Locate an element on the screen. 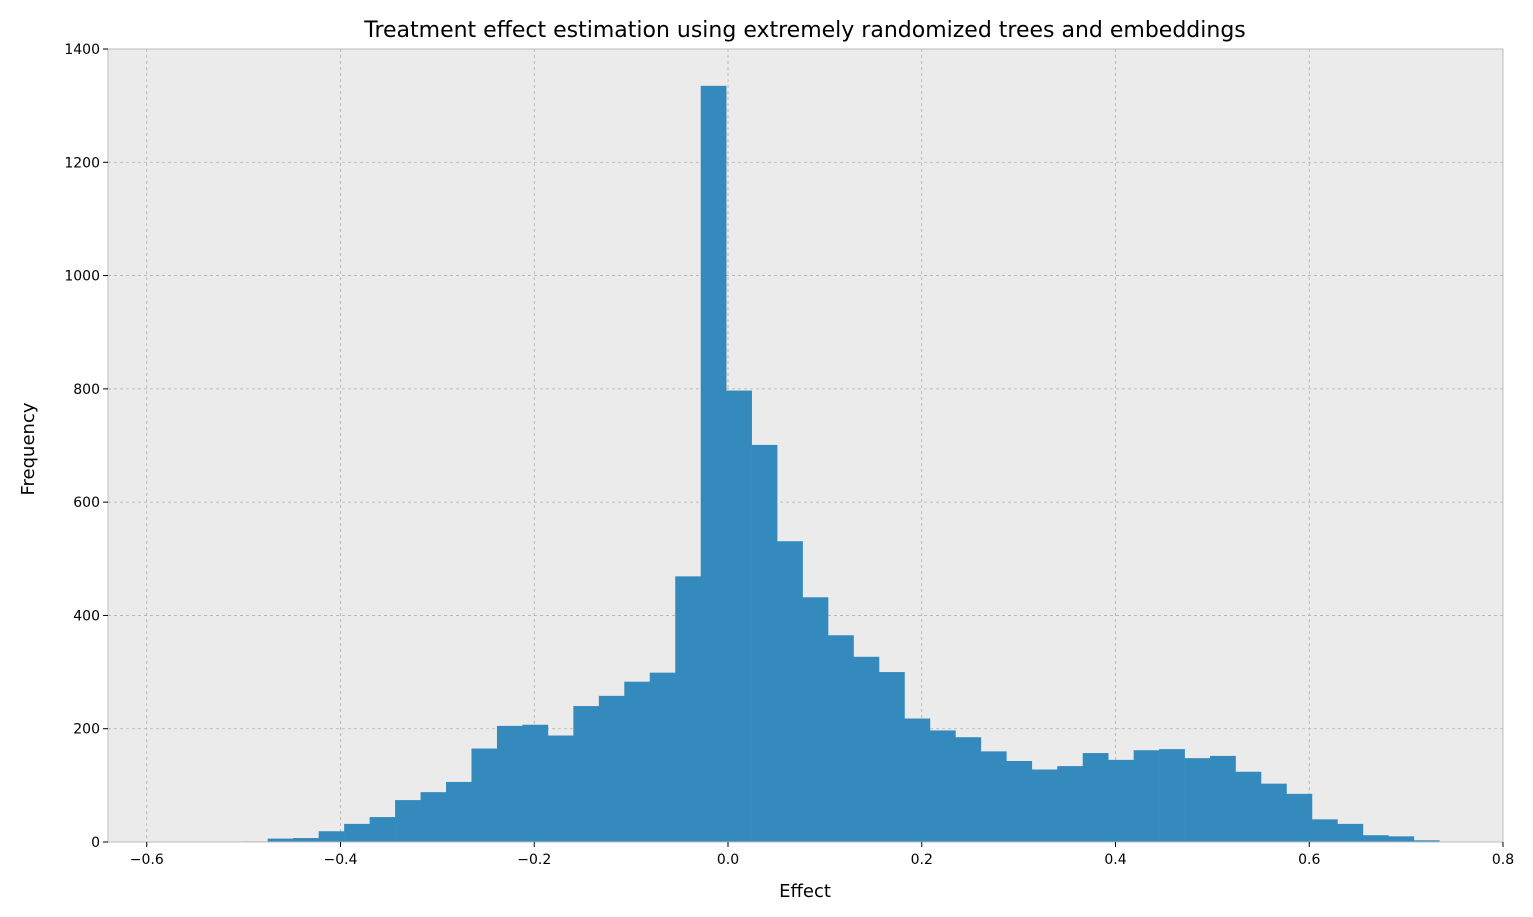 This screenshot has height=917, width=1533. y-tick-label: 1000 is located at coordinates (82, 277).